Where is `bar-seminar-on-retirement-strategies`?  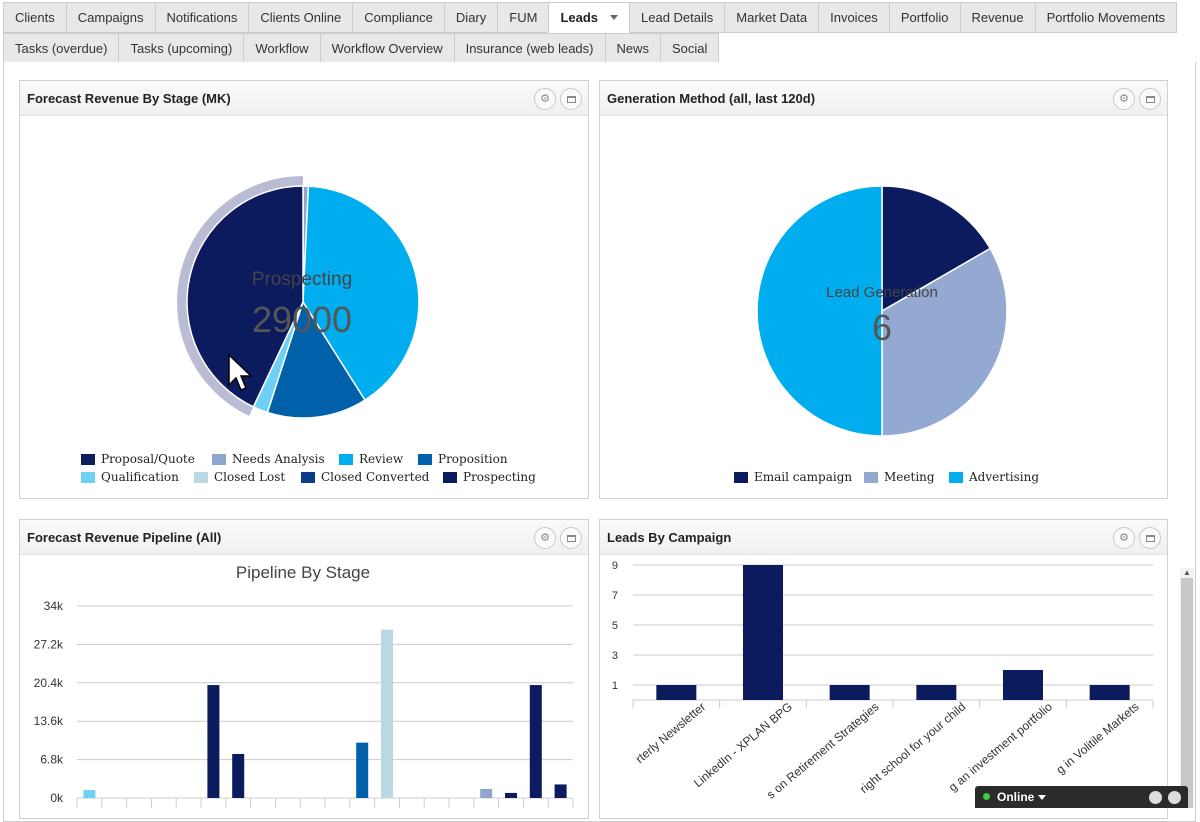
bar-seminar-on-retirement-strategies is located at coordinates (849, 692).